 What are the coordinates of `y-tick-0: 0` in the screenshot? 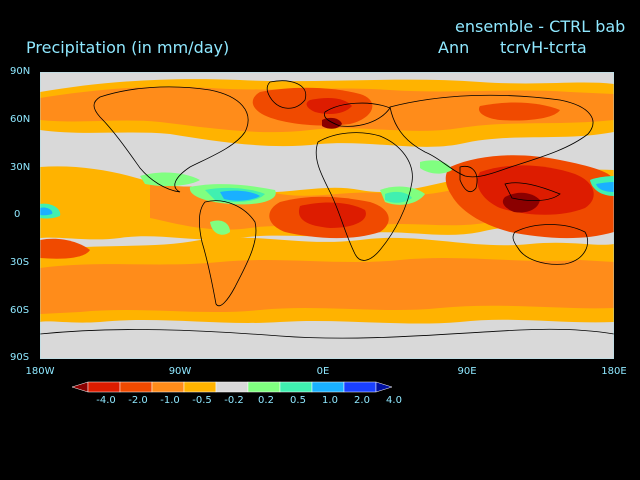 It's located at (17, 214).